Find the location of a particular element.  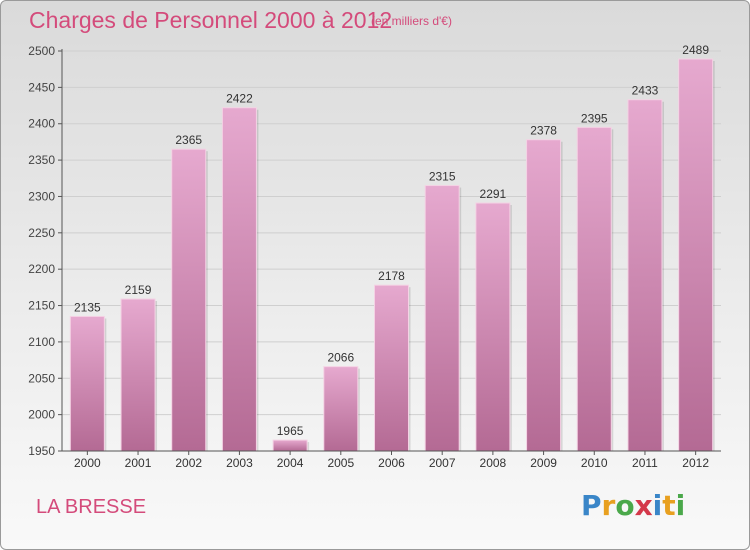

chart-subtitle: (en milliers d'€) is located at coordinates (411, 21).